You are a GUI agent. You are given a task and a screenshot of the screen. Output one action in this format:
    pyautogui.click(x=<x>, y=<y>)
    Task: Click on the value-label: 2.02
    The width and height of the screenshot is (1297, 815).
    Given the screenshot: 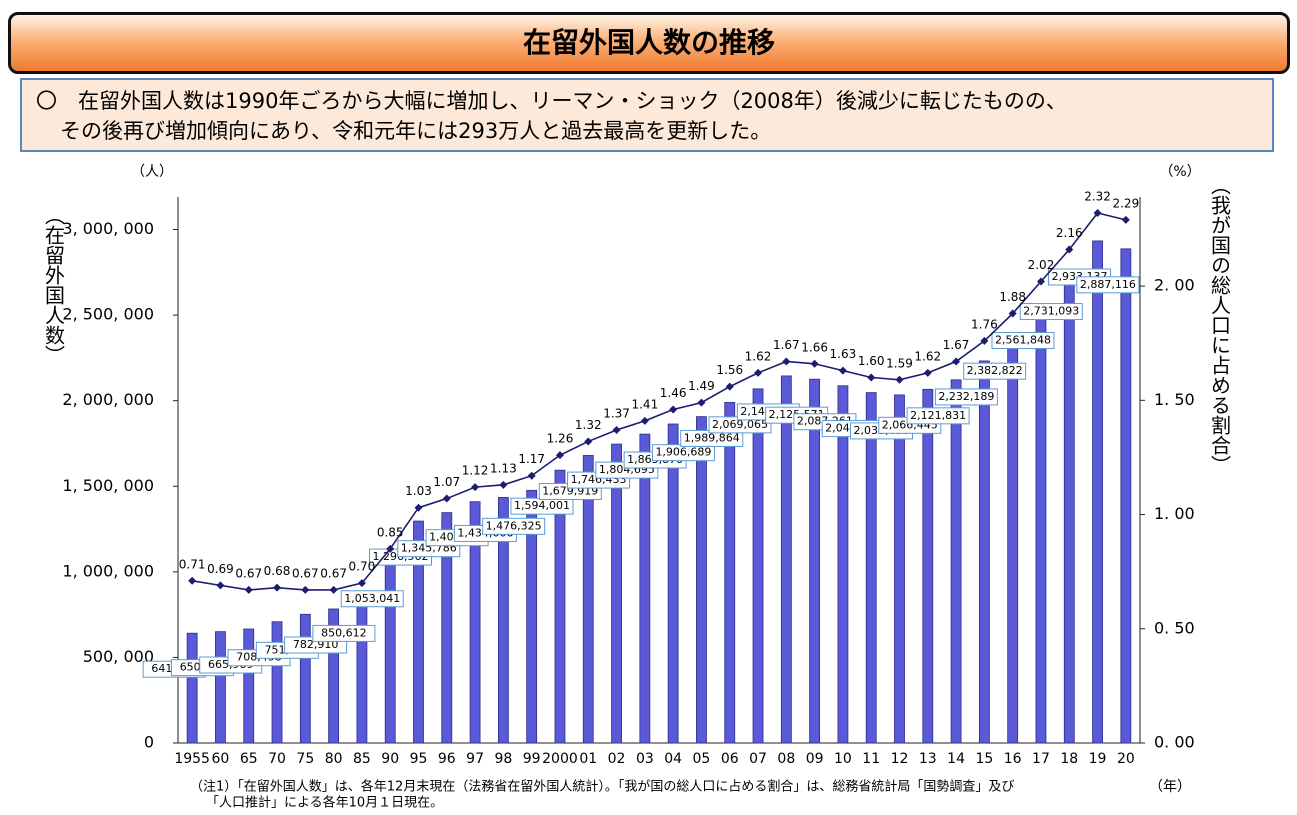 What is the action you would take?
    pyautogui.click(x=1041, y=265)
    